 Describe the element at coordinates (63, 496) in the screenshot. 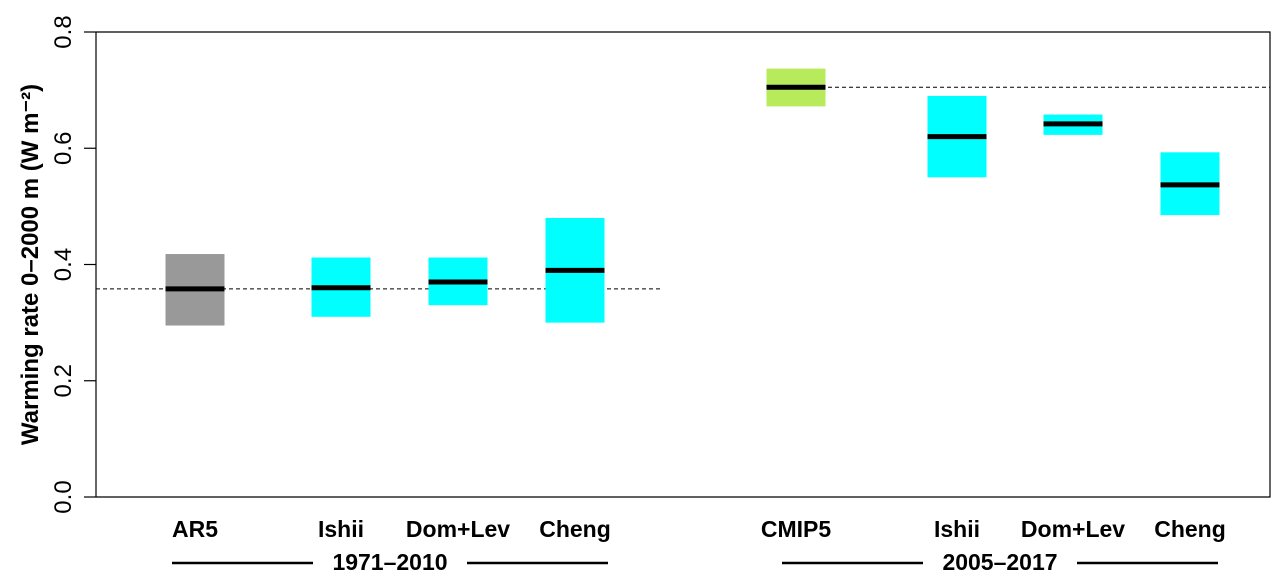

I see `y-tick-label: 0.0` at that location.